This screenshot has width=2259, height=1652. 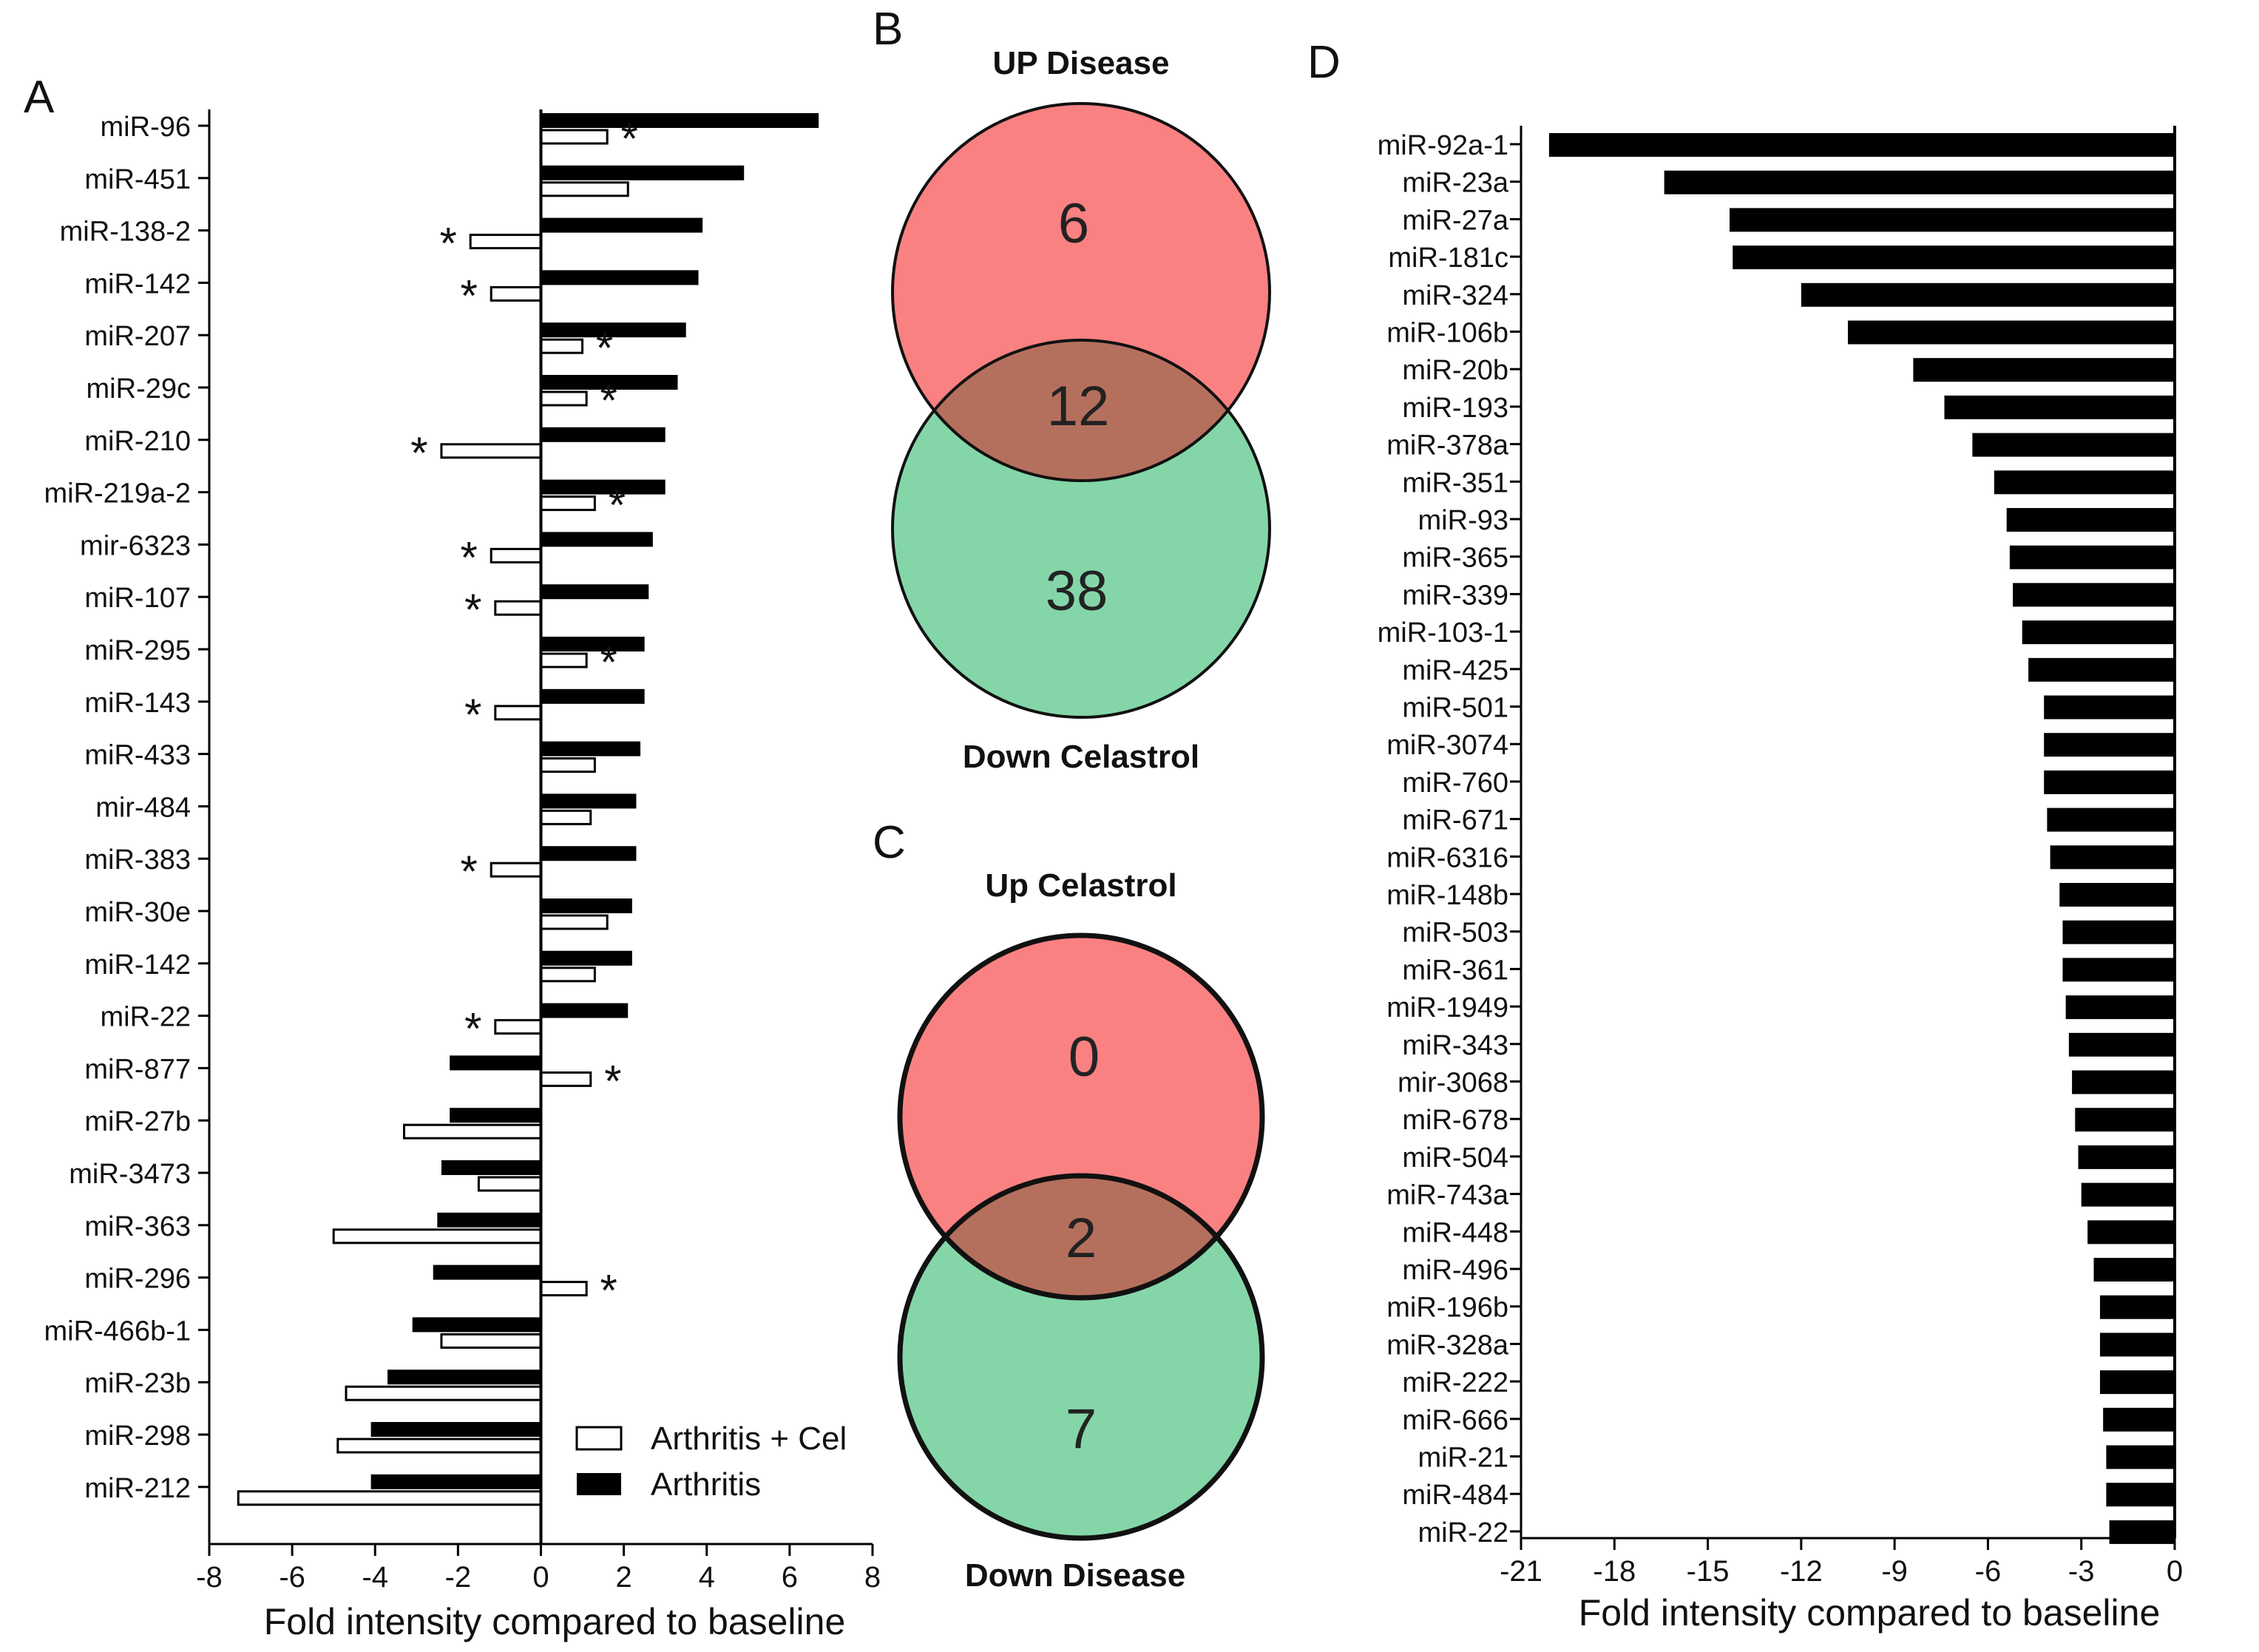 I want to click on venn-b-count-bottom: 38, so click(x=1077, y=591).